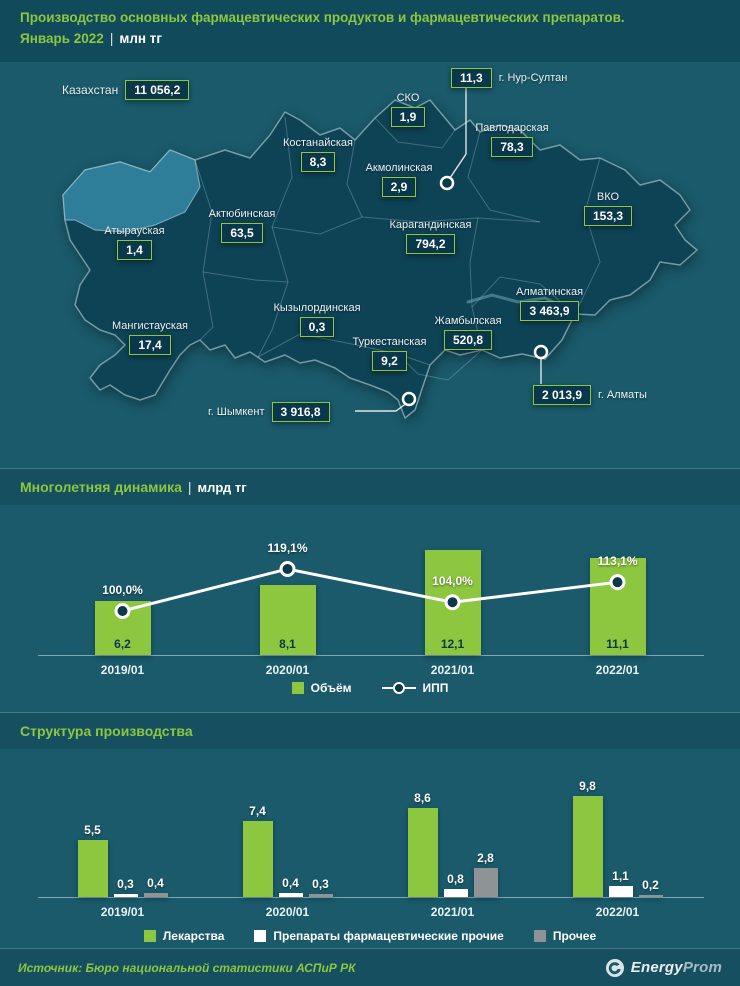 The height and width of the screenshot is (986, 740). What do you see at coordinates (183, 936) in the screenshot?
I see `legend-item-medicines: Лекарства` at bounding box center [183, 936].